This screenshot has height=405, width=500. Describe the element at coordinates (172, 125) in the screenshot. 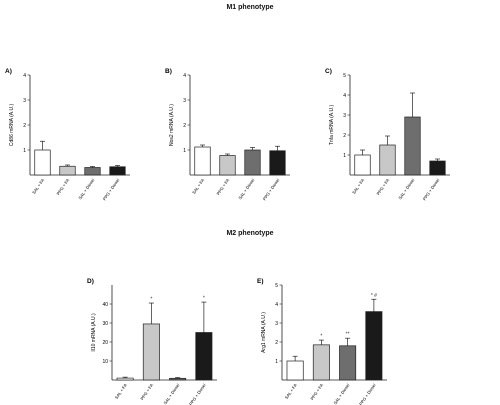

I see `y-axis-label: Nos2 mRNA (A.U.)` at that location.